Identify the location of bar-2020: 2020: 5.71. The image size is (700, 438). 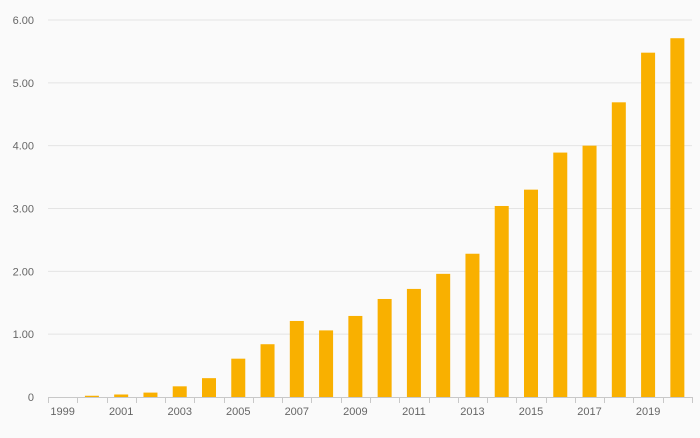
(677, 217).